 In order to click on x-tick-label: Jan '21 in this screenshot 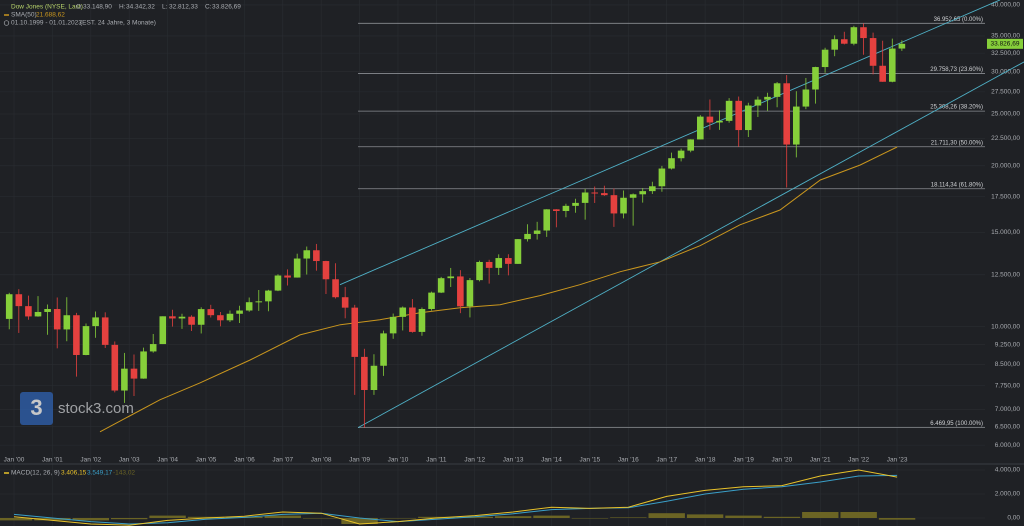, I will do `click(820, 460)`.